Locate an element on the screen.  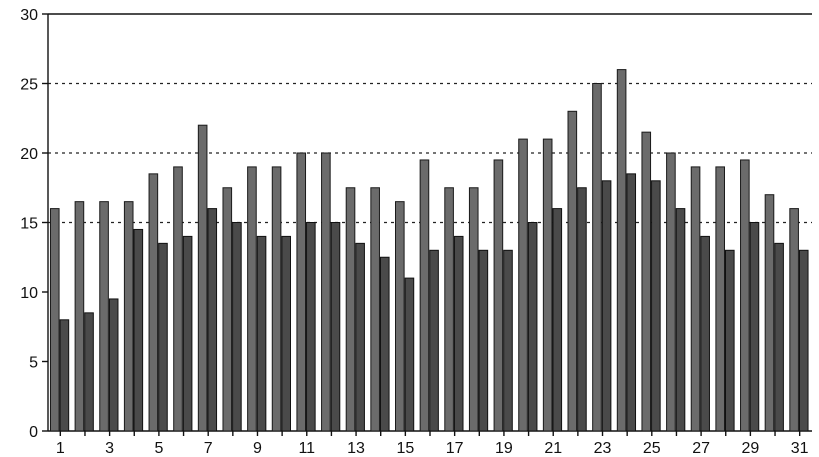
x-tick-label-19: 19 is located at coordinates (504, 448).